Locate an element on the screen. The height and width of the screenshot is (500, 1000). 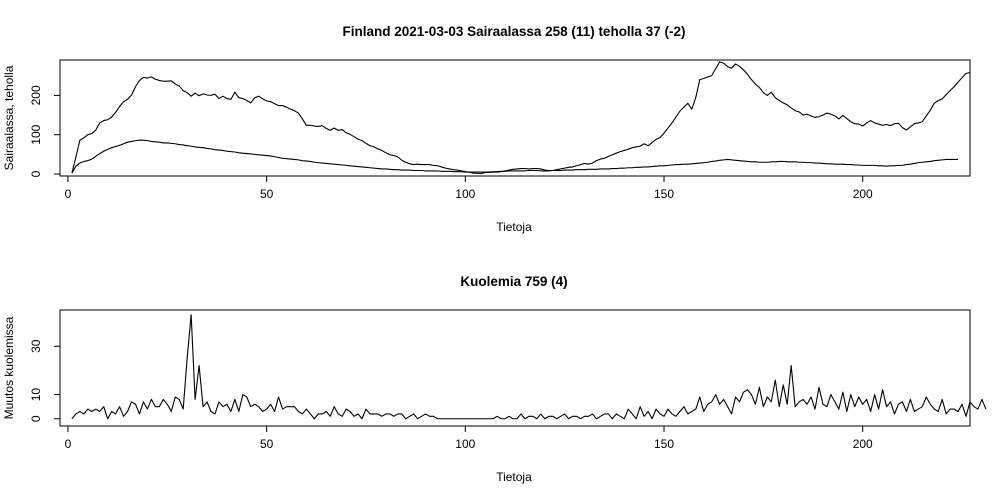
x-axis-bottom: 0 50 100 150 200 is located at coordinates (469, 438).